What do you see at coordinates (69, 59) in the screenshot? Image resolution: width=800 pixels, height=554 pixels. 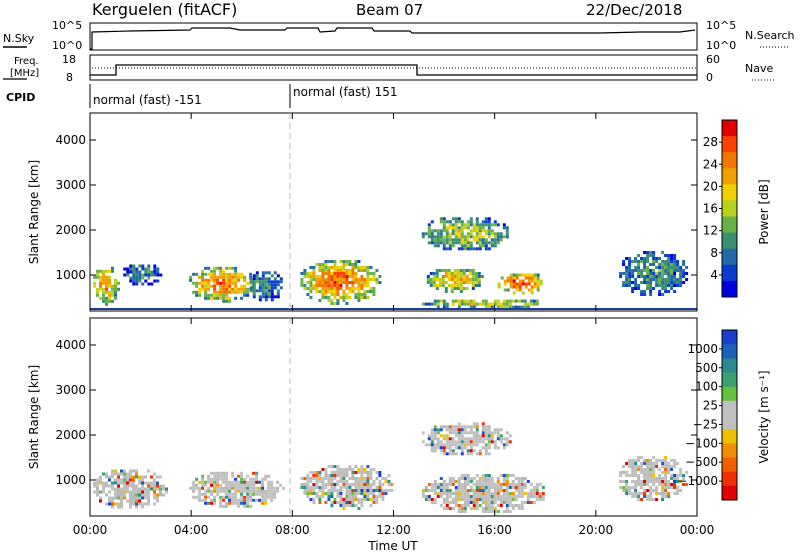 I see `freq-left-tick-high: 18` at bounding box center [69, 59].